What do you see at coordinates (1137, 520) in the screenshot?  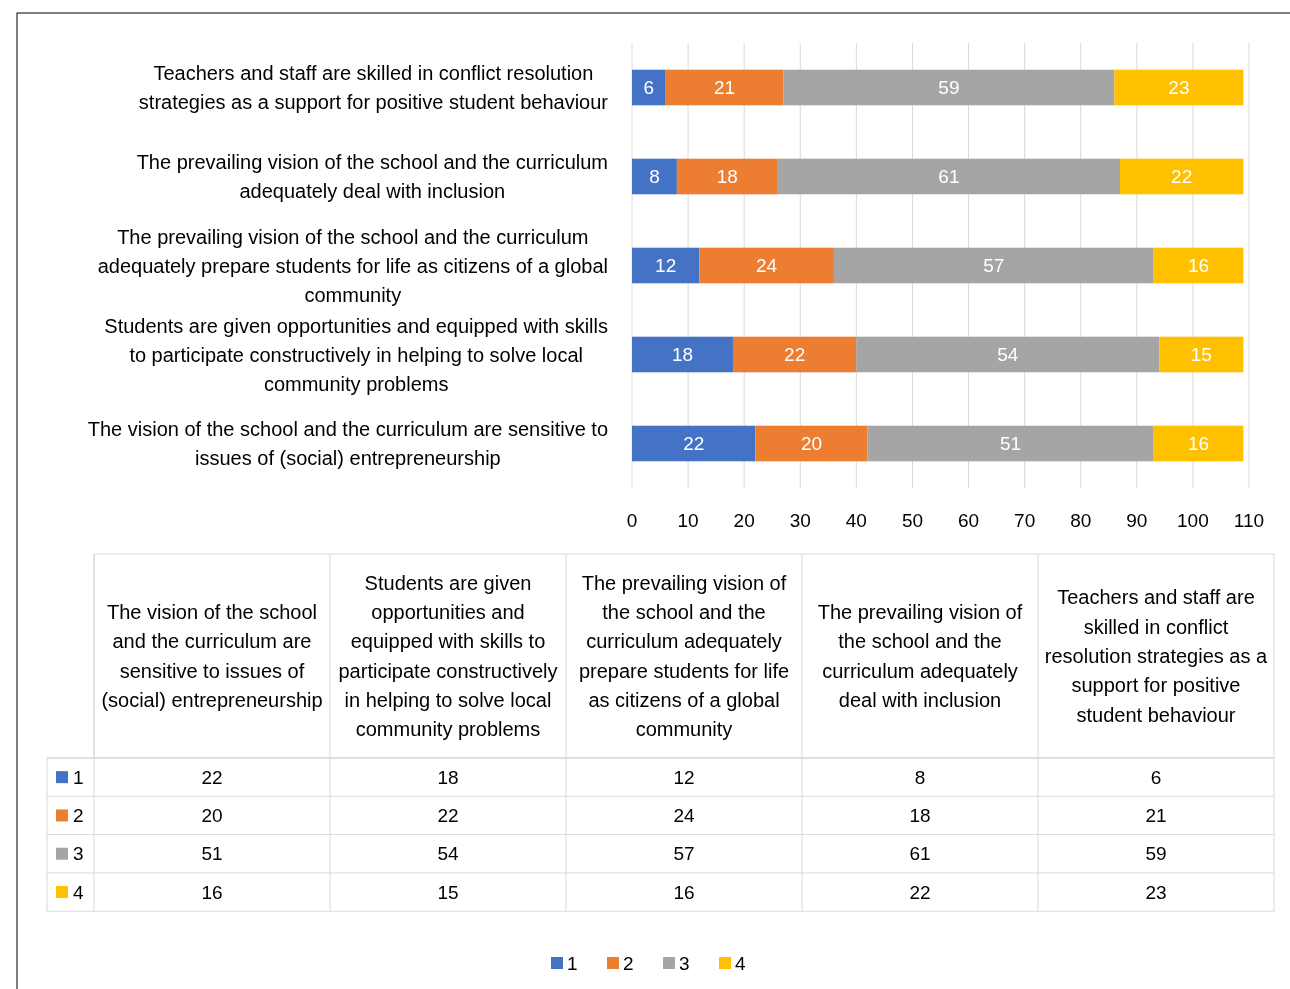 I see `x-tick-label: 90` at bounding box center [1137, 520].